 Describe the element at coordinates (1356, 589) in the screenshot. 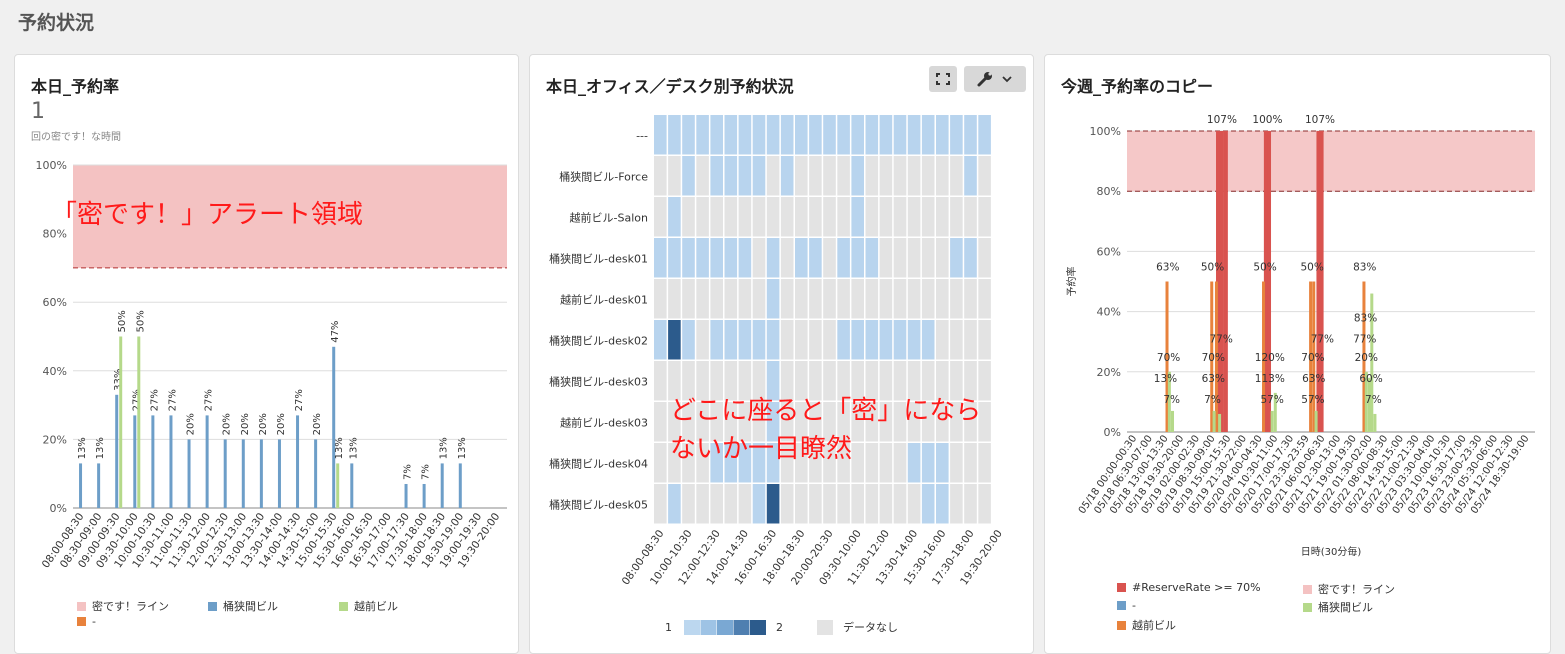

I see `legend-label: 密です！ライン` at that location.